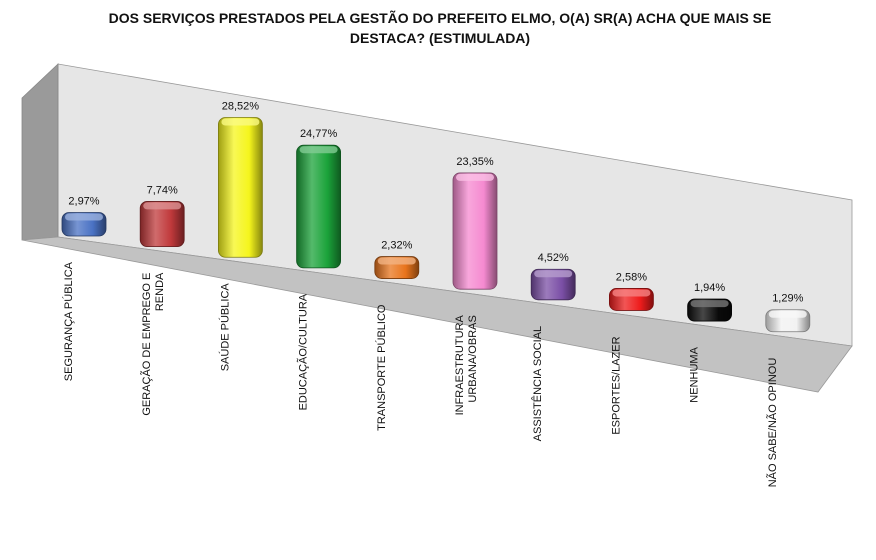  I want to click on category-label-1: SEGURANÇA PÚBLICA, so click(68, 321).